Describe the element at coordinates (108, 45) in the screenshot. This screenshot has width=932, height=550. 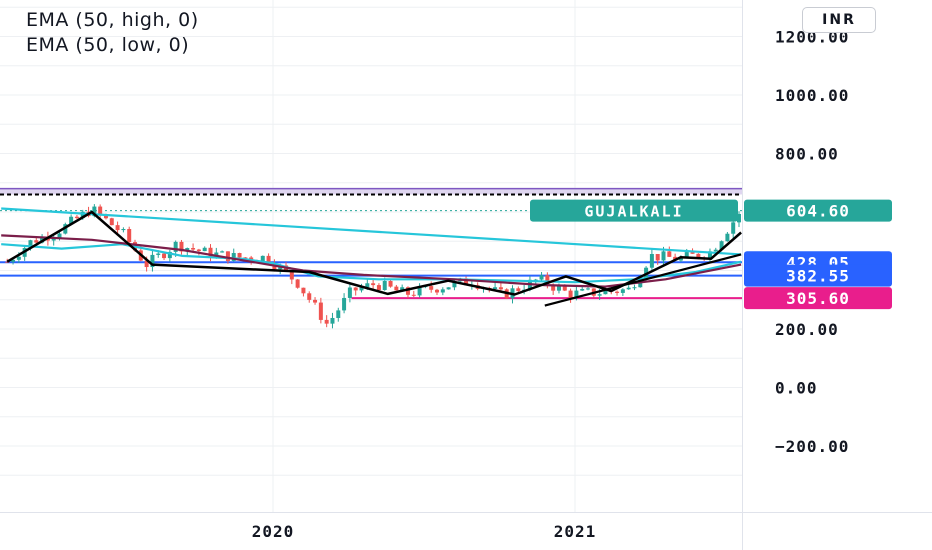
I see `legend-ema-low: EMA (50, low, 0)` at that location.